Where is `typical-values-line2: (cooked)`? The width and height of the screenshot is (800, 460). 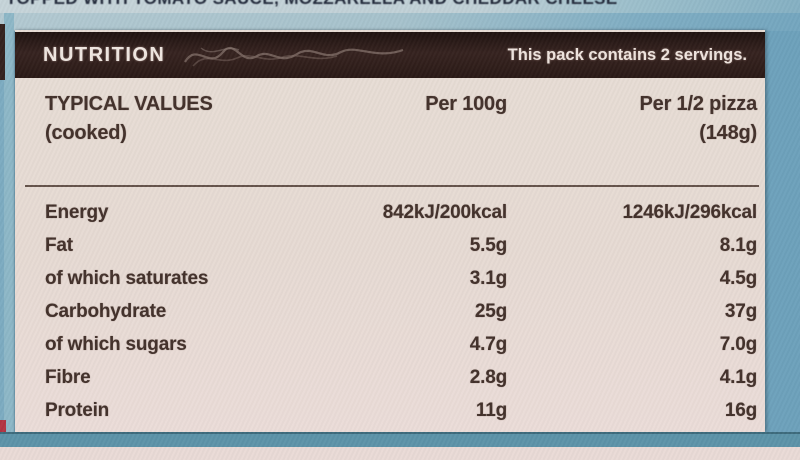 typical-values-line2: (cooked) is located at coordinates (86, 133).